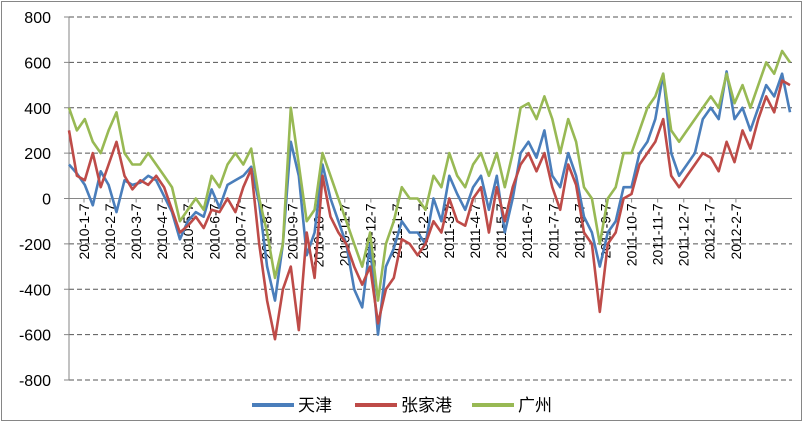 The image size is (804, 423). I want to click on legend-label-2: 张家港, so click(426, 406).